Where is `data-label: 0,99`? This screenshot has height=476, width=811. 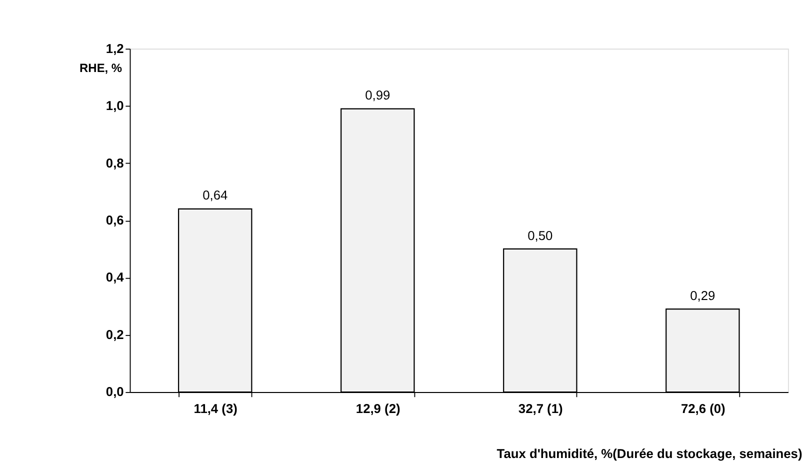 data-label: 0,99 is located at coordinates (377, 95).